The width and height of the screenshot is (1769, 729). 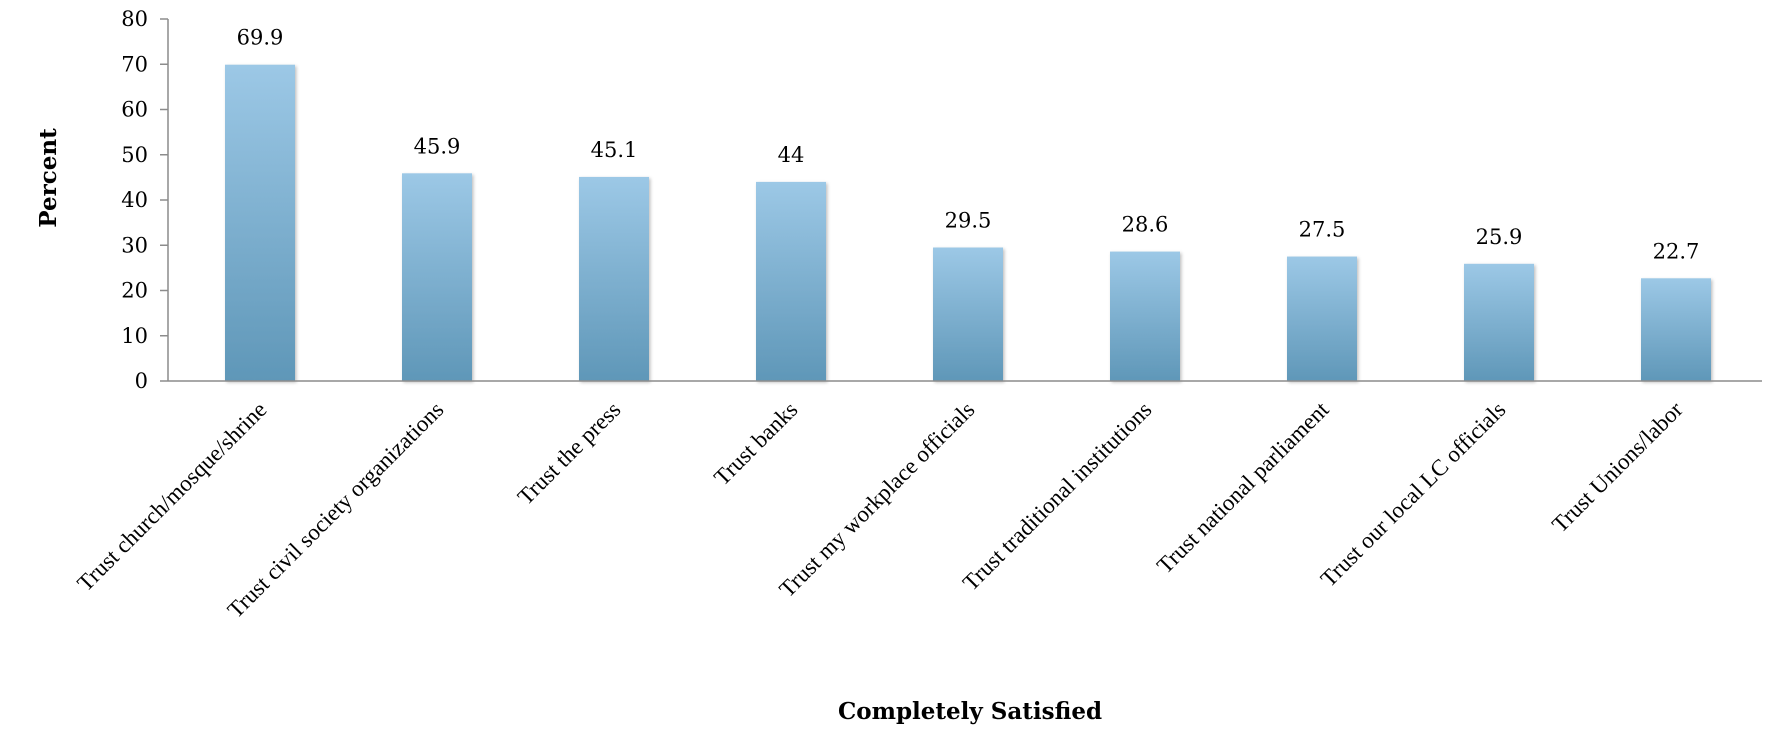 I want to click on category-label: Trust banks, so click(x=755, y=443).